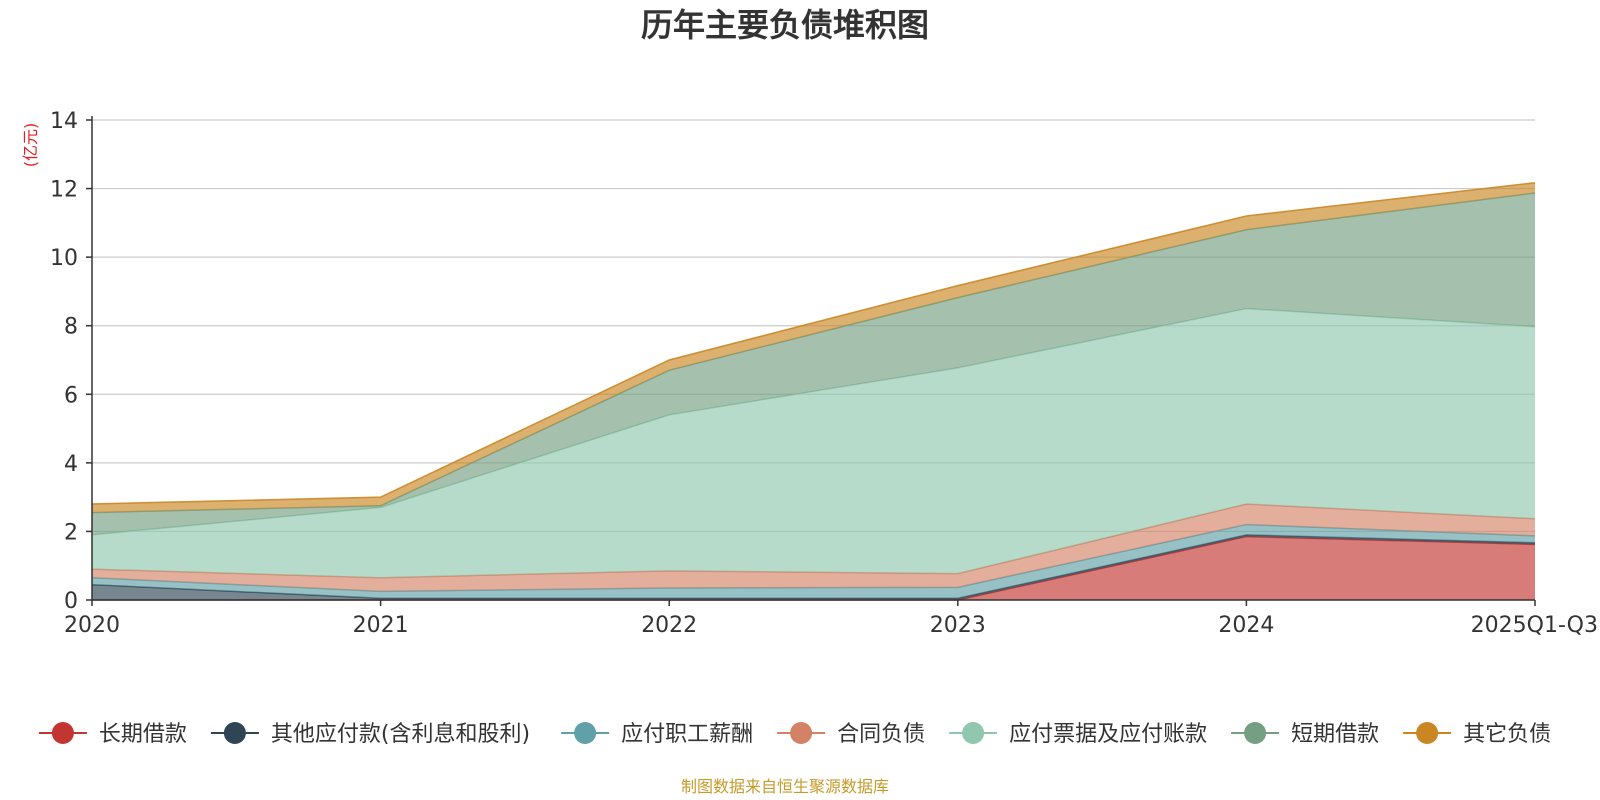 Image resolution: width=1600 pixels, height=800 pixels. Describe the element at coordinates (71, 601) in the screenshot. I see `y-tick-label: 0` at that location.